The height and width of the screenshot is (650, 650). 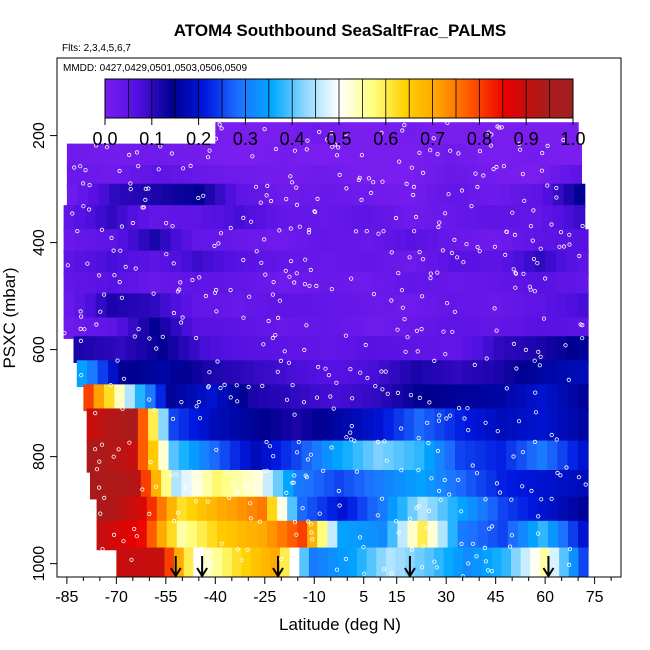 I want to click on x-tick-label: -55, so click(x=165, y=597).